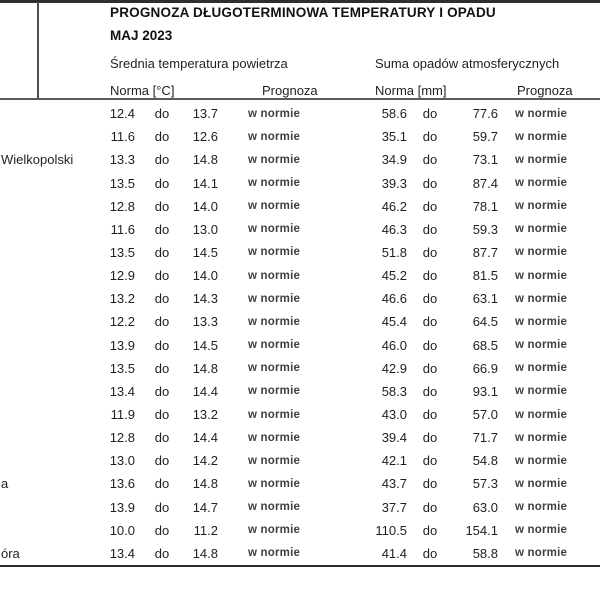 This screenshot has width=600, height=600. Describe the element at coordinates (122, 507) in the screenshot. I see `temp-norm-low-cell: 13.9` at that location.